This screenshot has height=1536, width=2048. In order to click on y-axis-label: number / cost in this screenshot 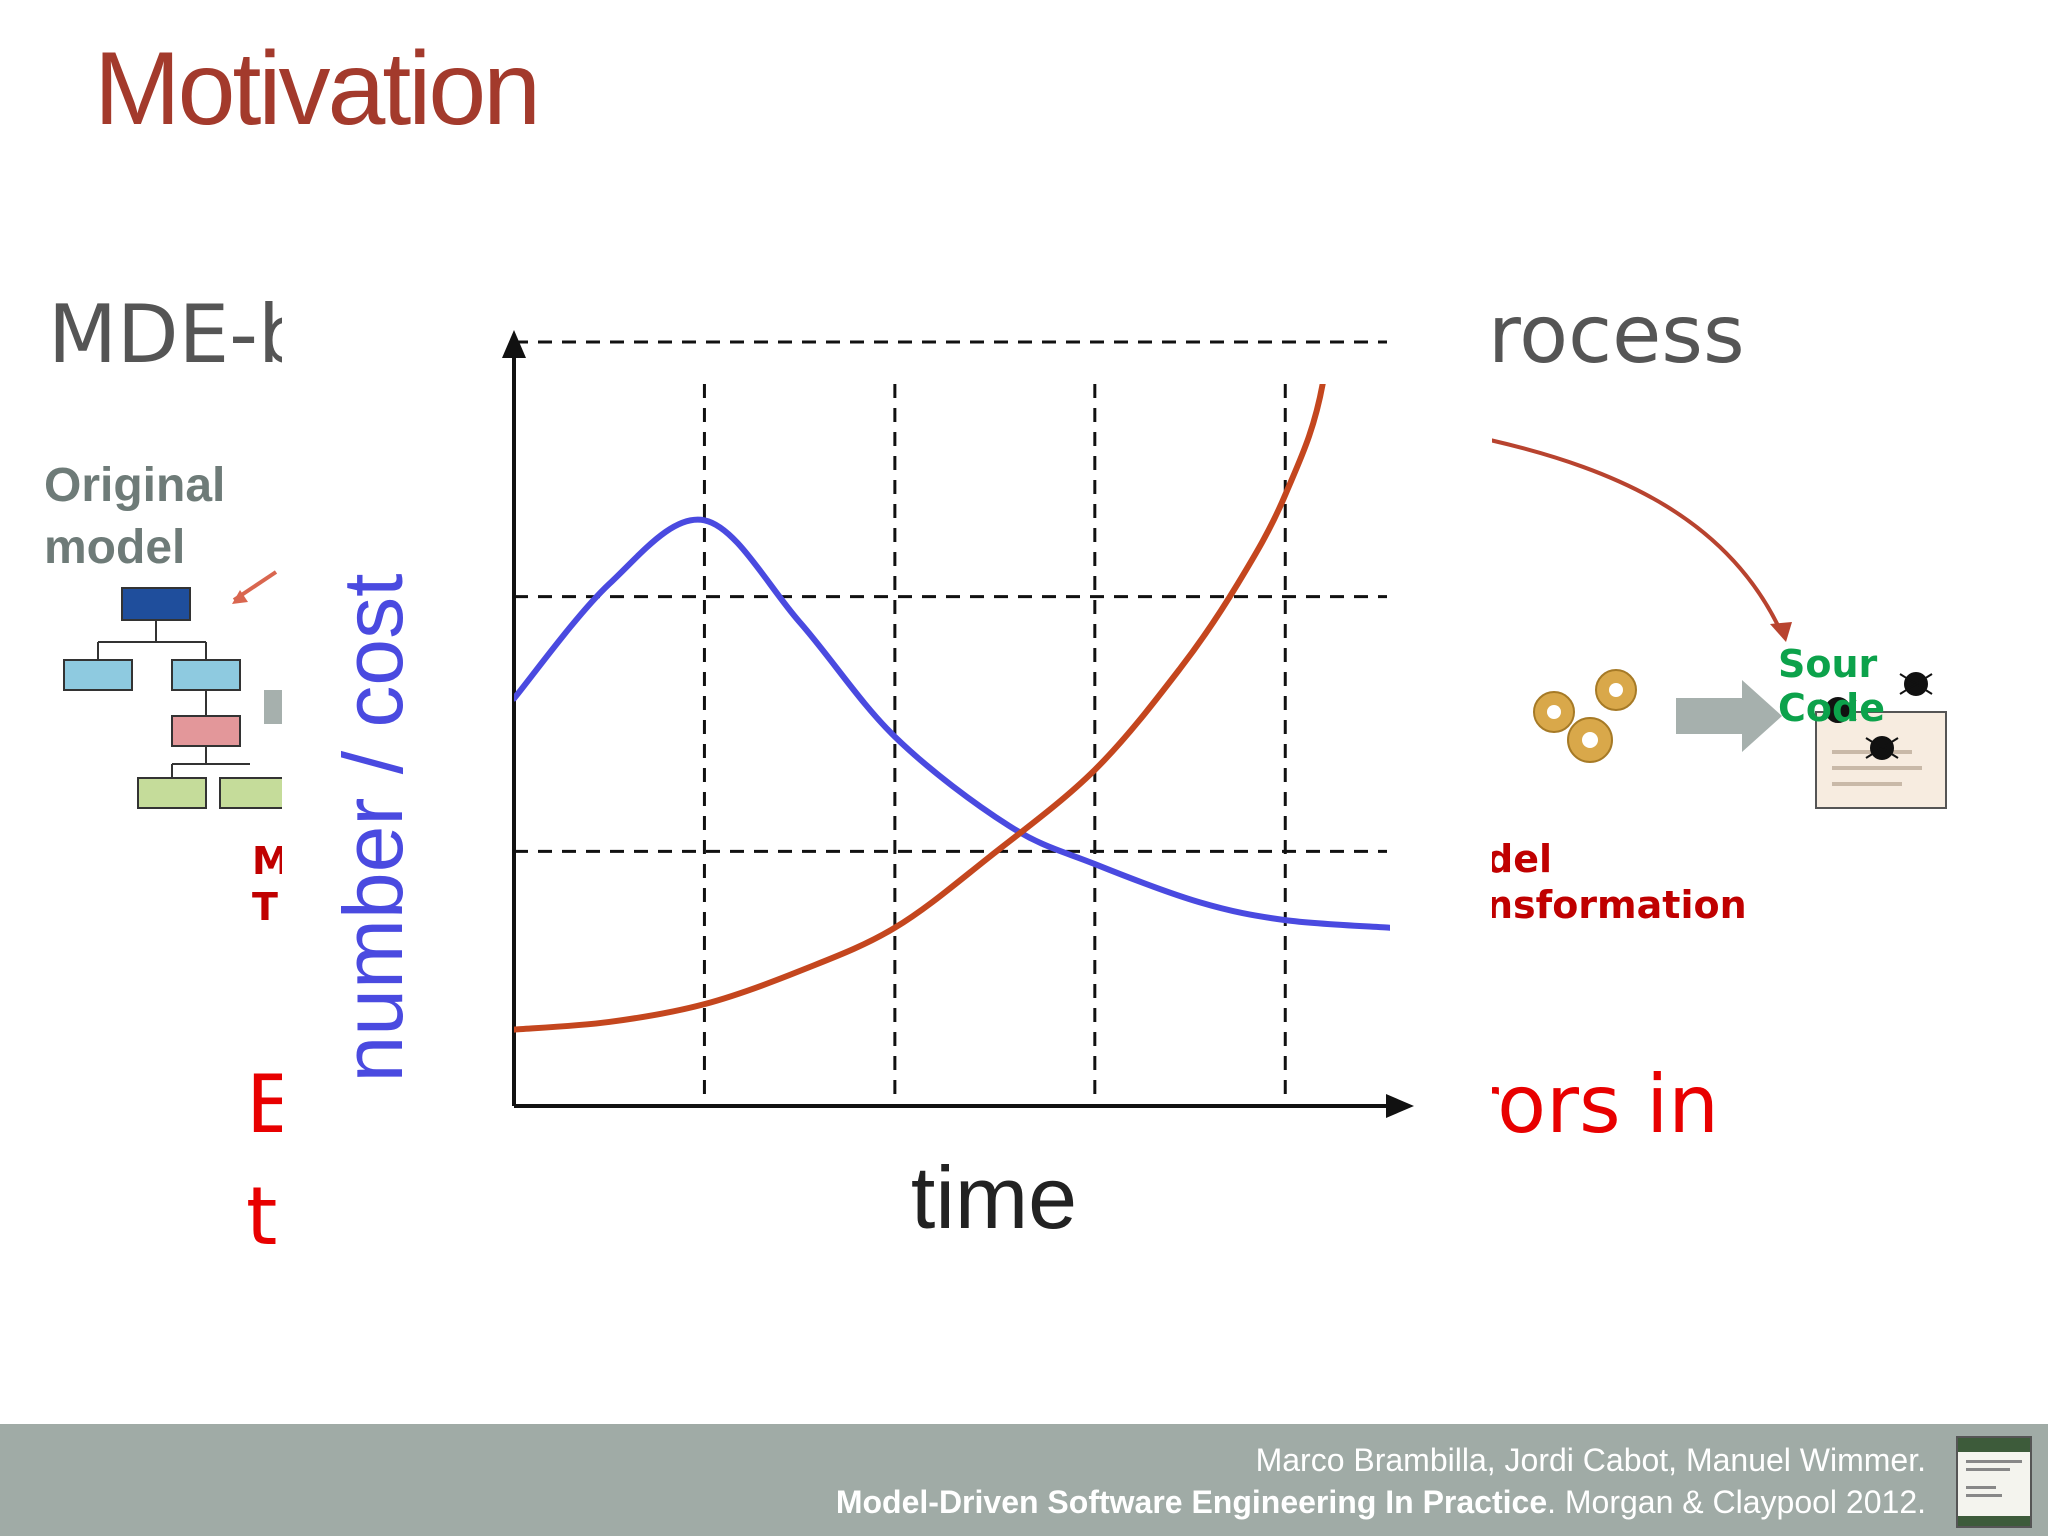, I will do `click(373, 828)`.